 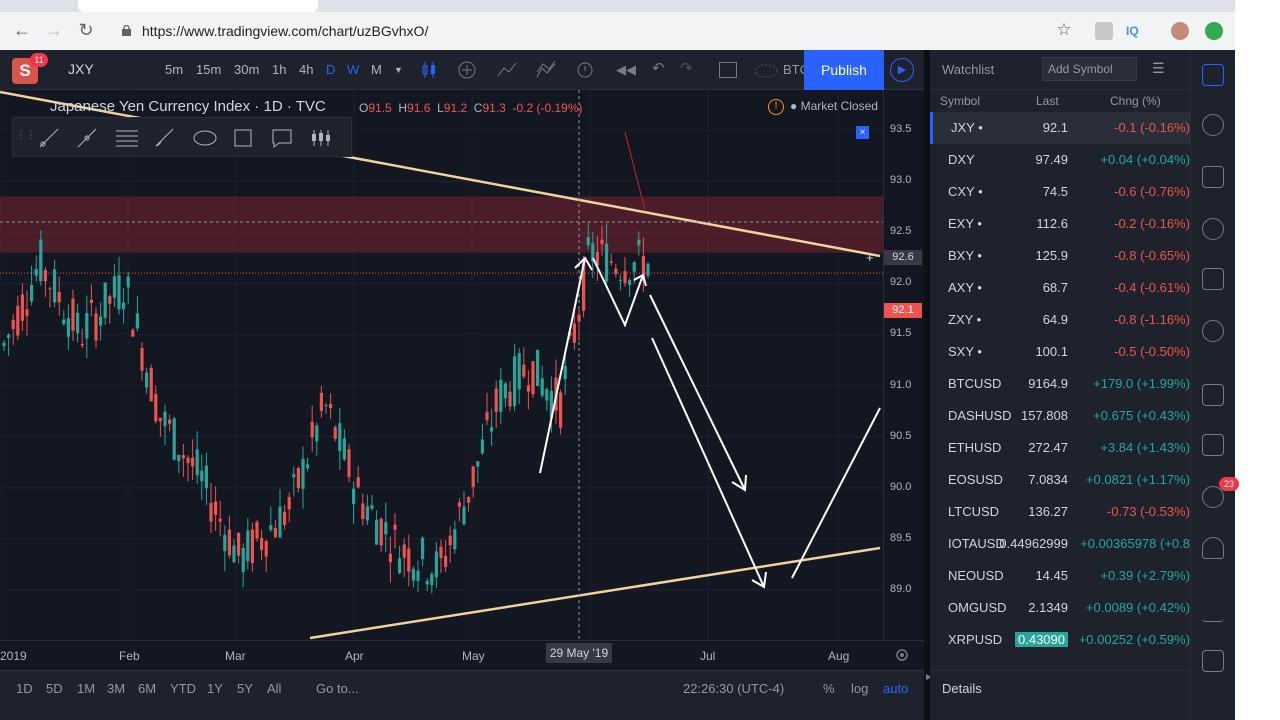 What do you see at coordinates (1047, 101) in the screenshot?
I see `col-last: Last` at bounding box center [1047, 101].